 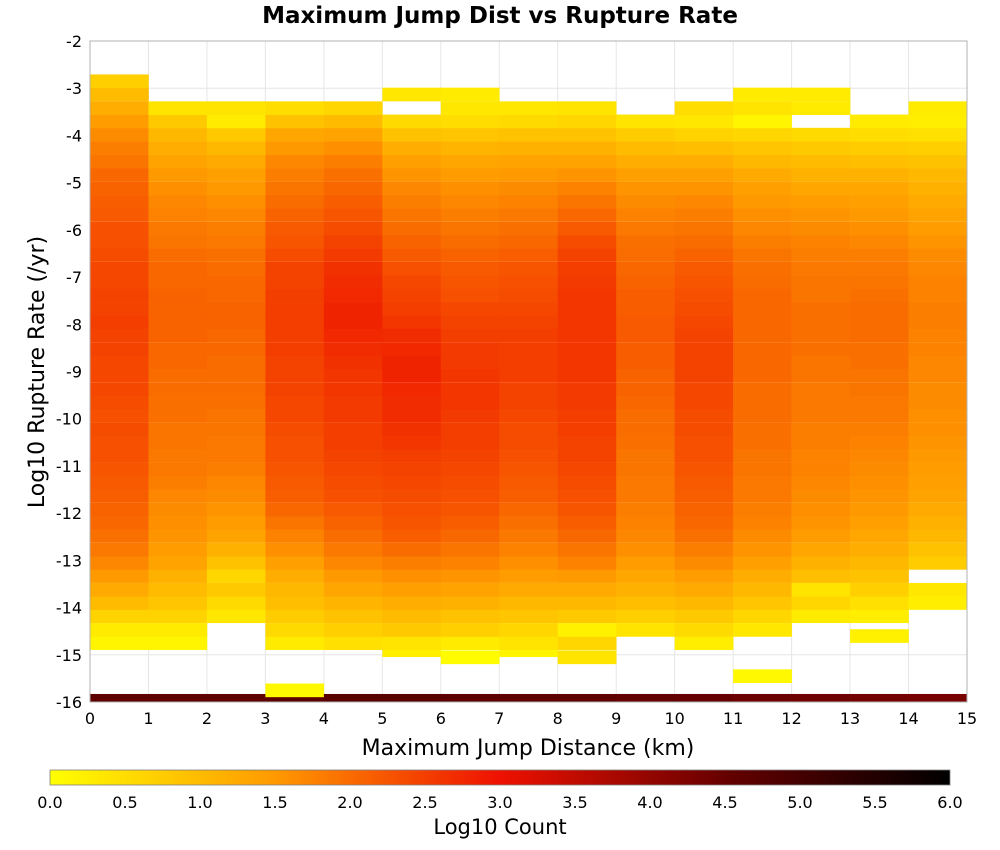 What do you see at coordinates (199, 802) in the screenshot?
I see `colorbar-tick-label: 1.0` at bounding box center [199, 802].